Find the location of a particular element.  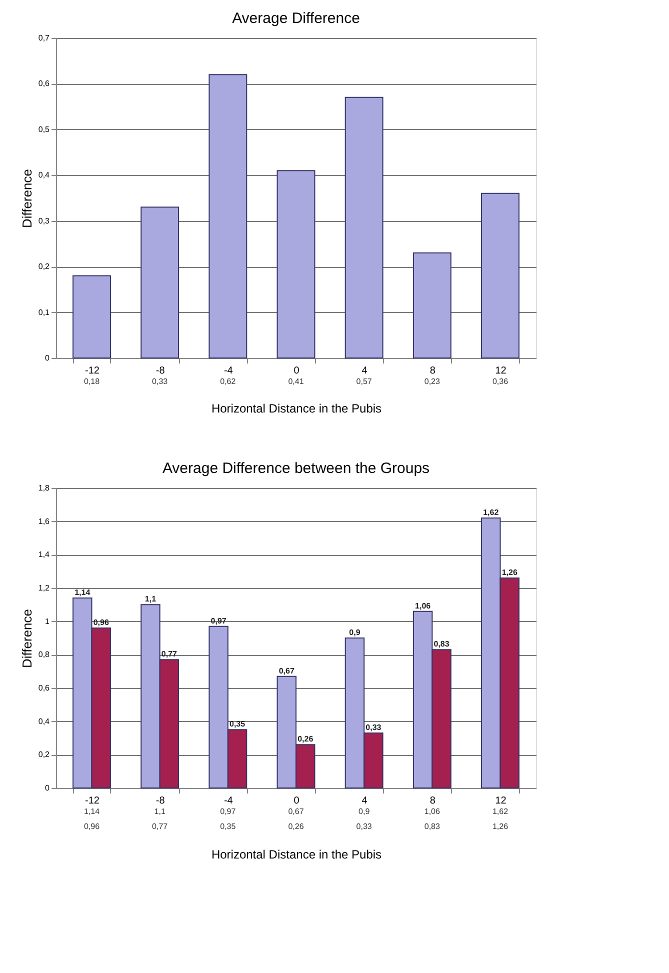

text: 1,26 is located at coordinates (510, 572).